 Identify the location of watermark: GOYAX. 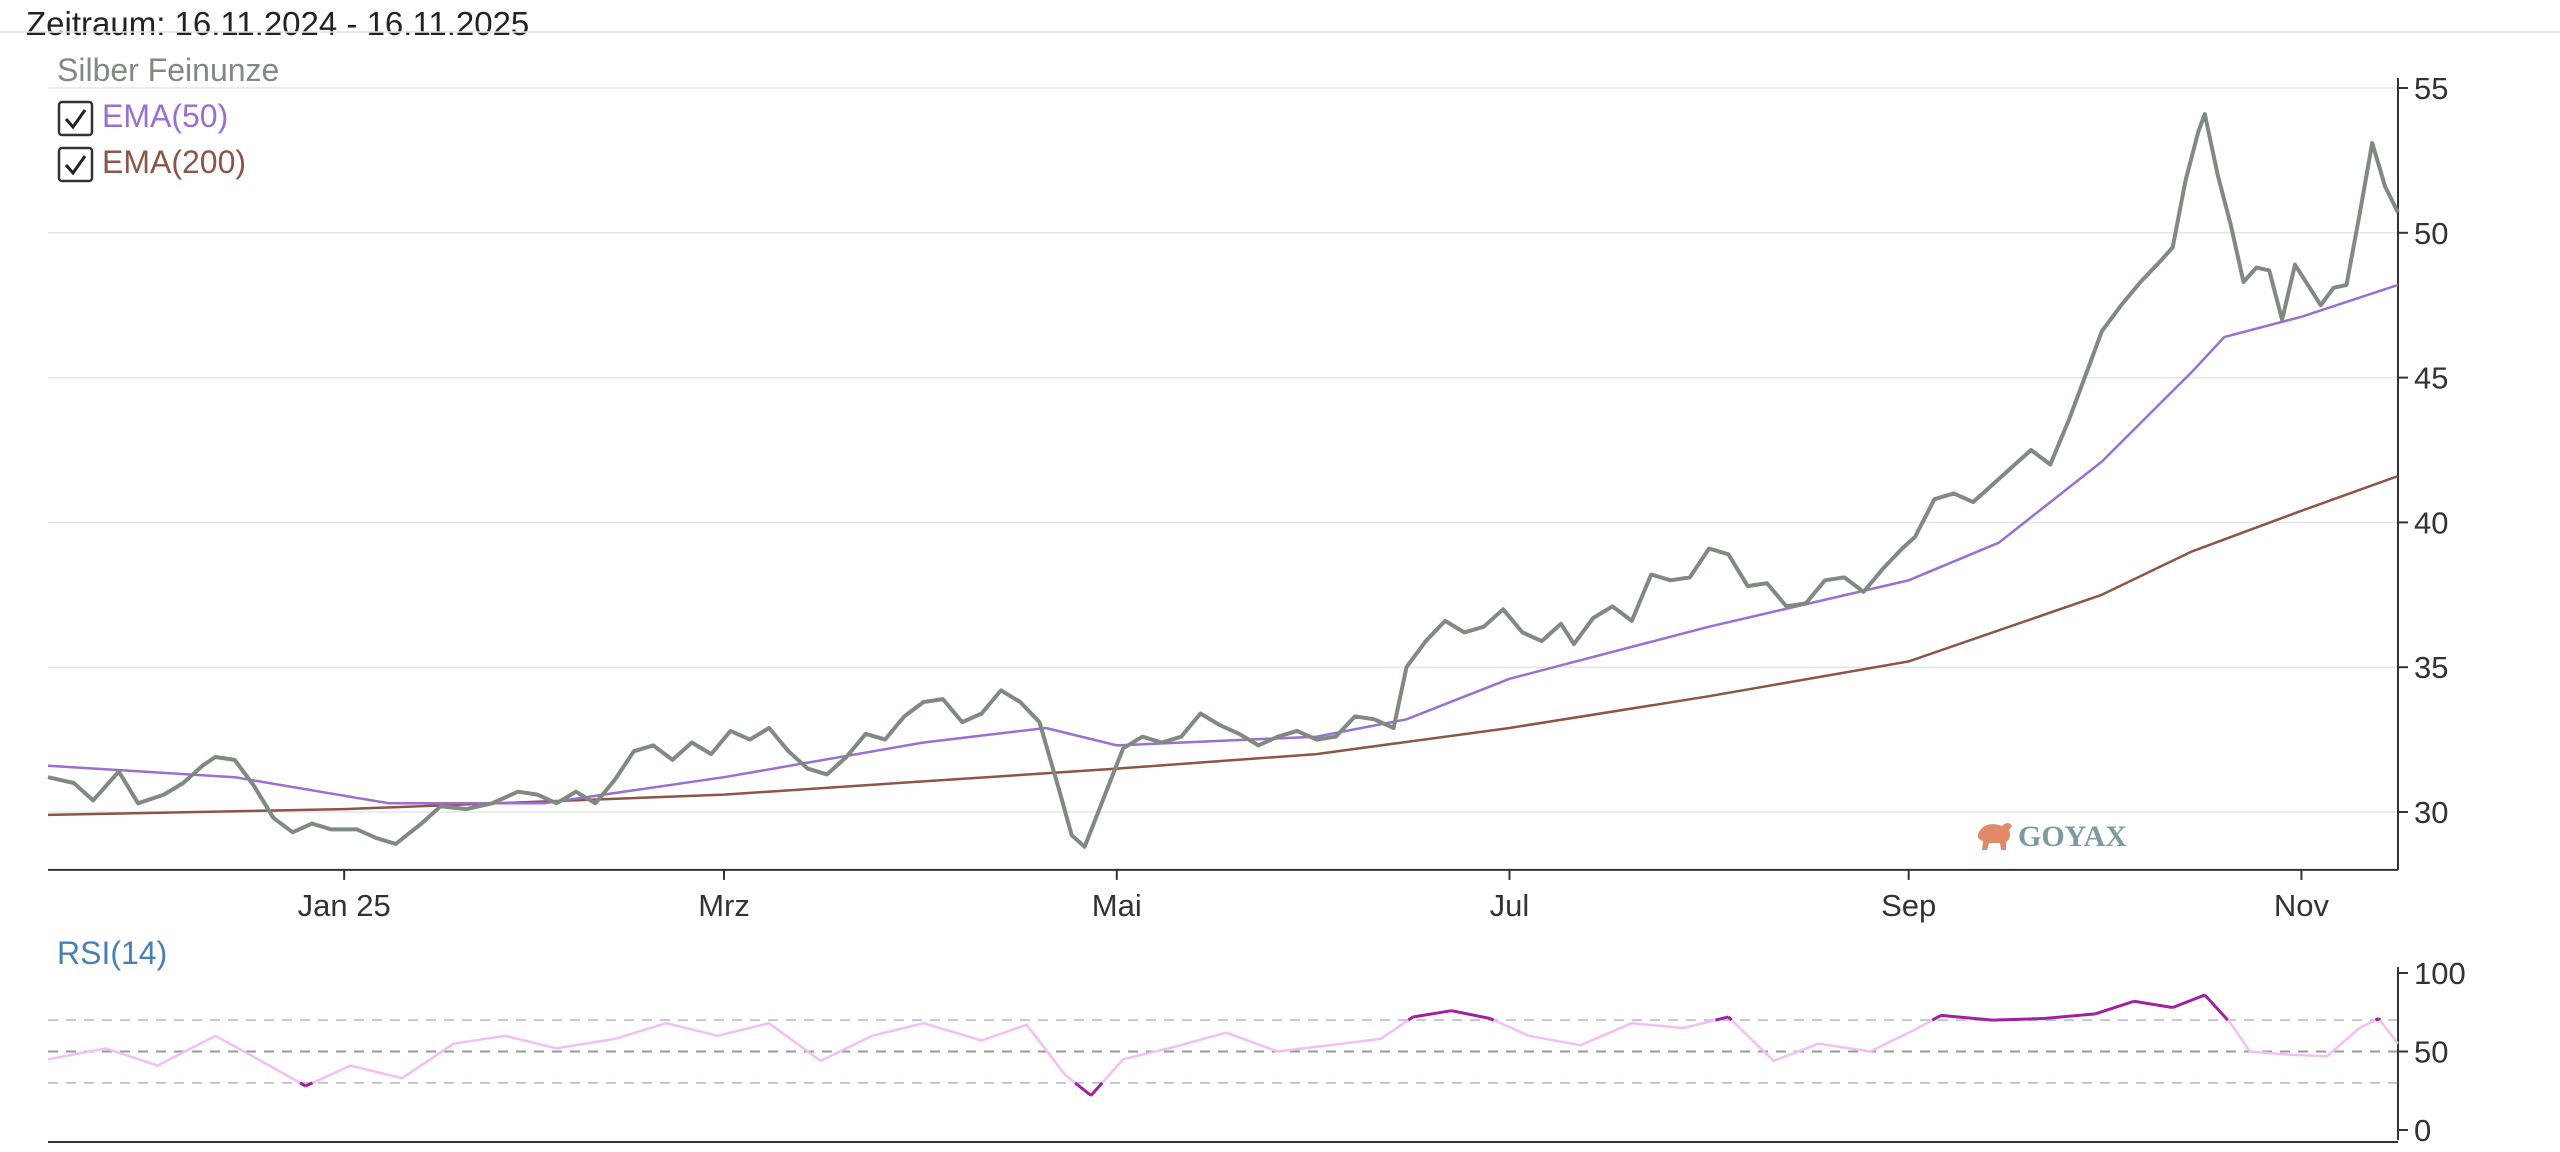
(2052, 836).